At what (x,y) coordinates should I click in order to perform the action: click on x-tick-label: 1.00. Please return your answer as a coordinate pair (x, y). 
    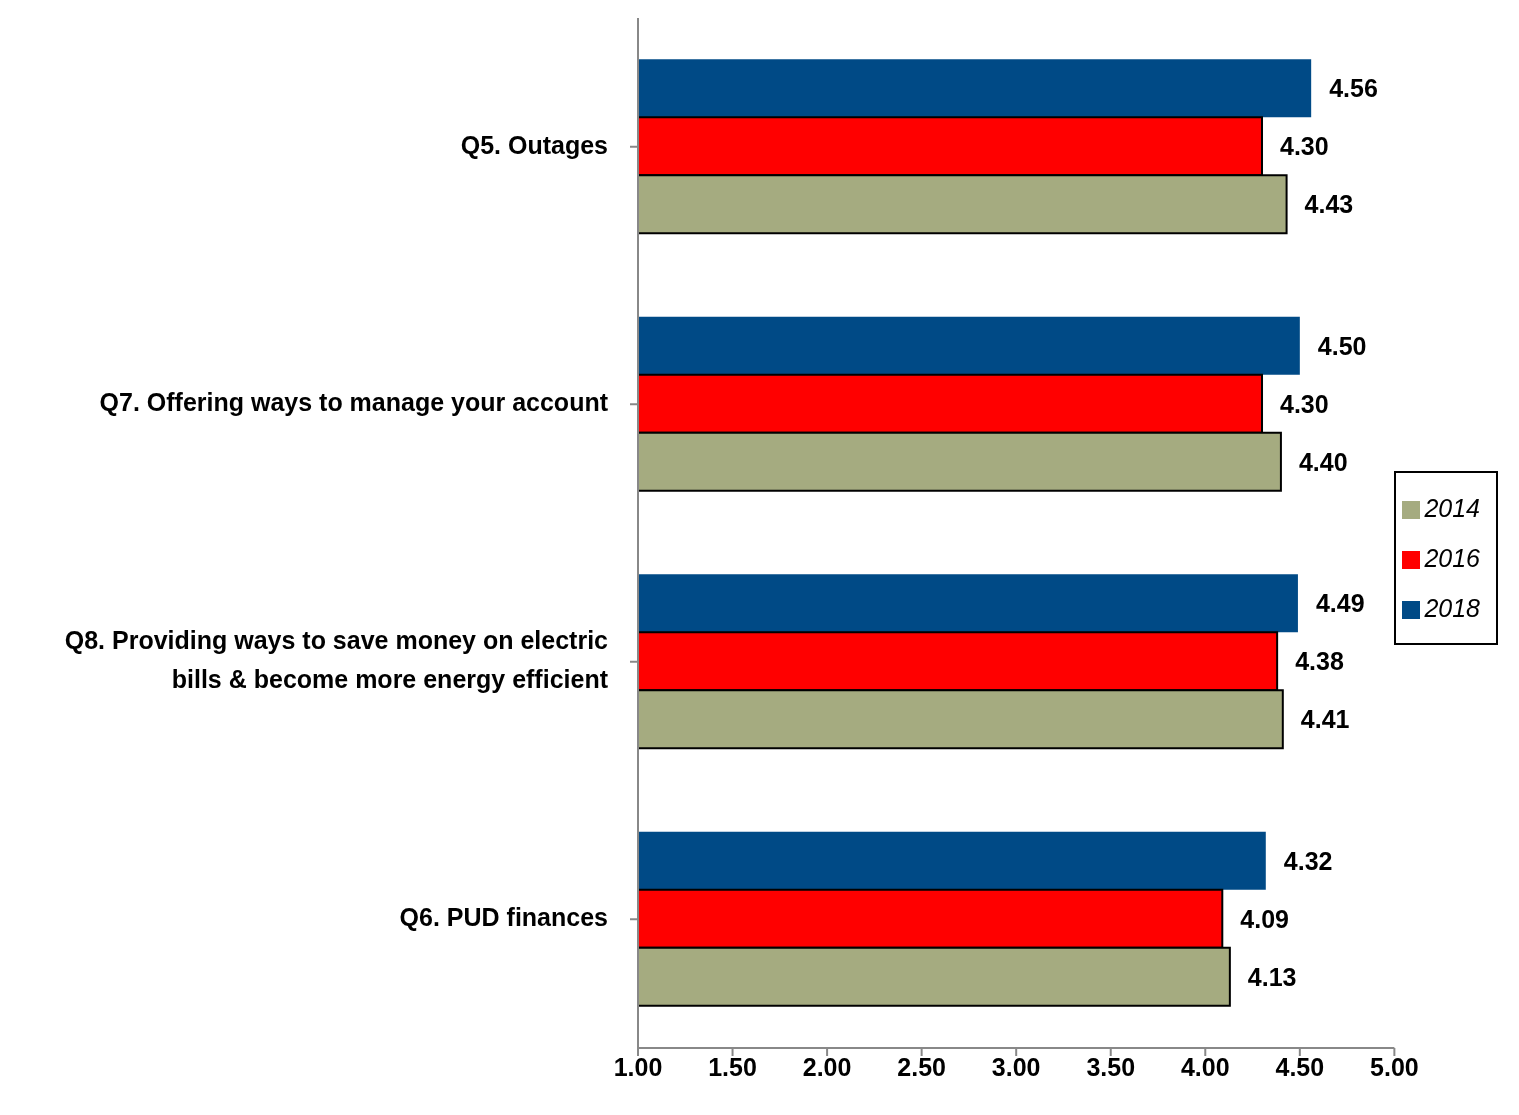
    Looking at the image, I should click on (638, 1066).